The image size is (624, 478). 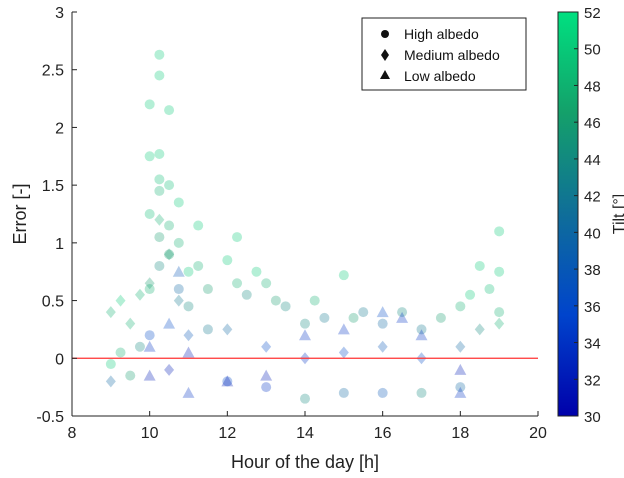 I want to click on colorbar-ticks: 30 32 34 36 38 40 42 44 46 48 50 52, so click(x=587, y=215).